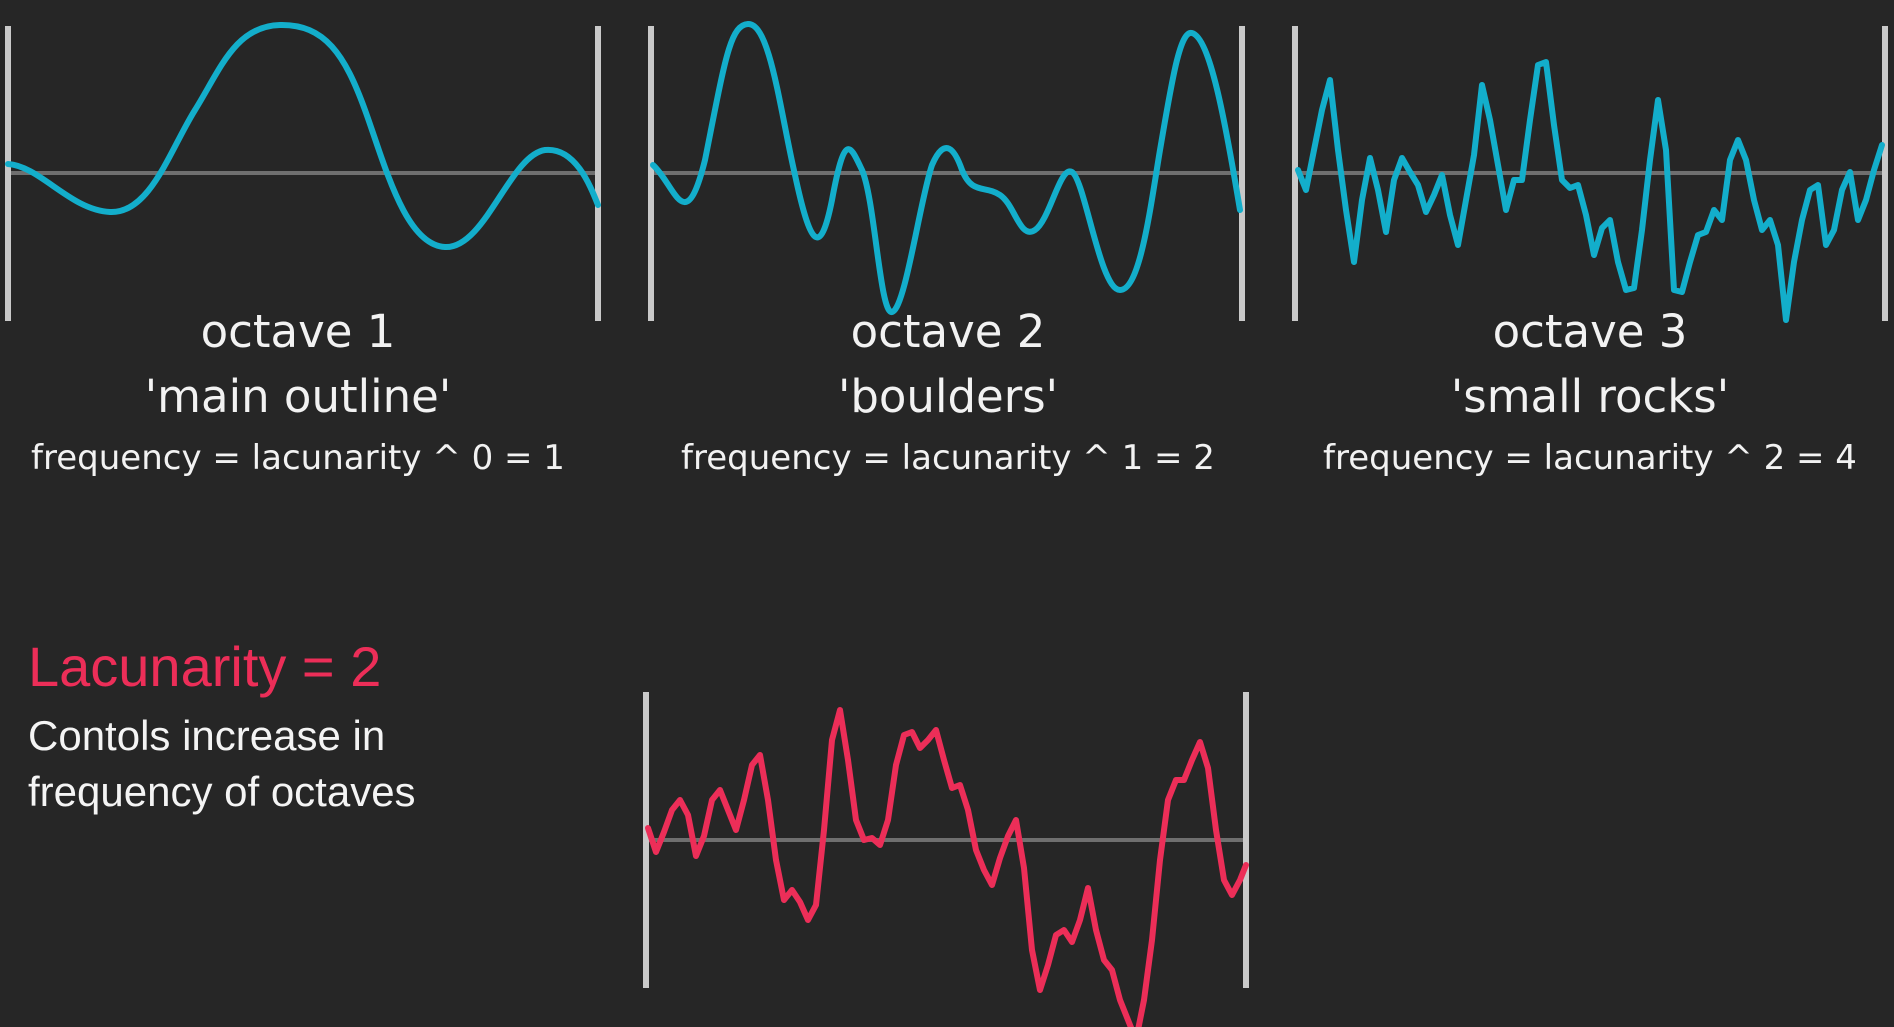 Image resolution: width=1894 pixels, height=1027 pixels. I want to click on octave-2-formula: frequency = lacunarity ^ 1 = 2, so click(948, 458).